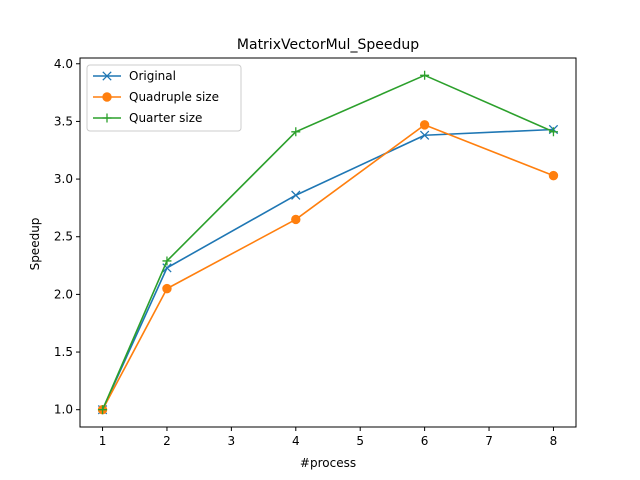  What do you see at coordinates (167, 441) in the screenshot?
I see `x-tick-label: 2` at bounding box center [167, 441].